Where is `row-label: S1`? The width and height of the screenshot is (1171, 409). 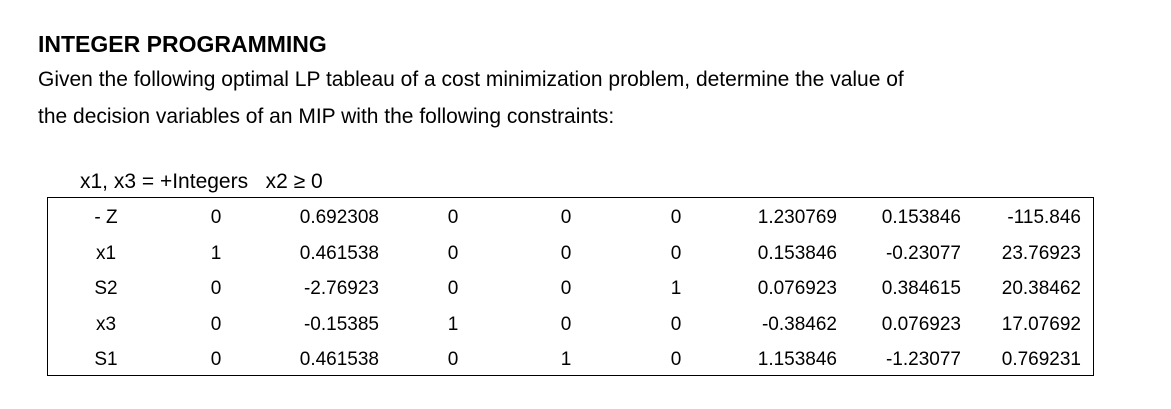 row-label: S1 is located at coordinates (106, 359).